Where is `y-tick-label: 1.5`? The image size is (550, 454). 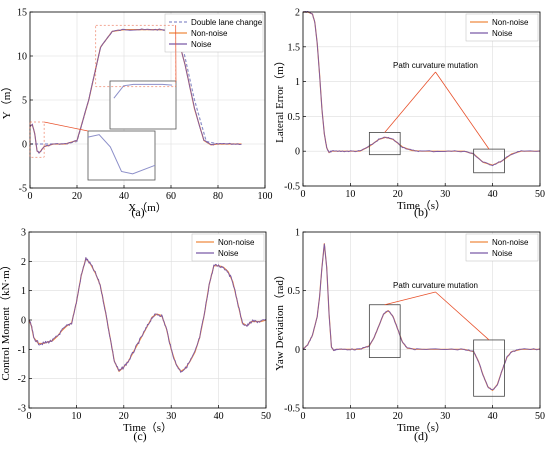
y-tick-label: 1.5 is located at coordinates (294, 47).